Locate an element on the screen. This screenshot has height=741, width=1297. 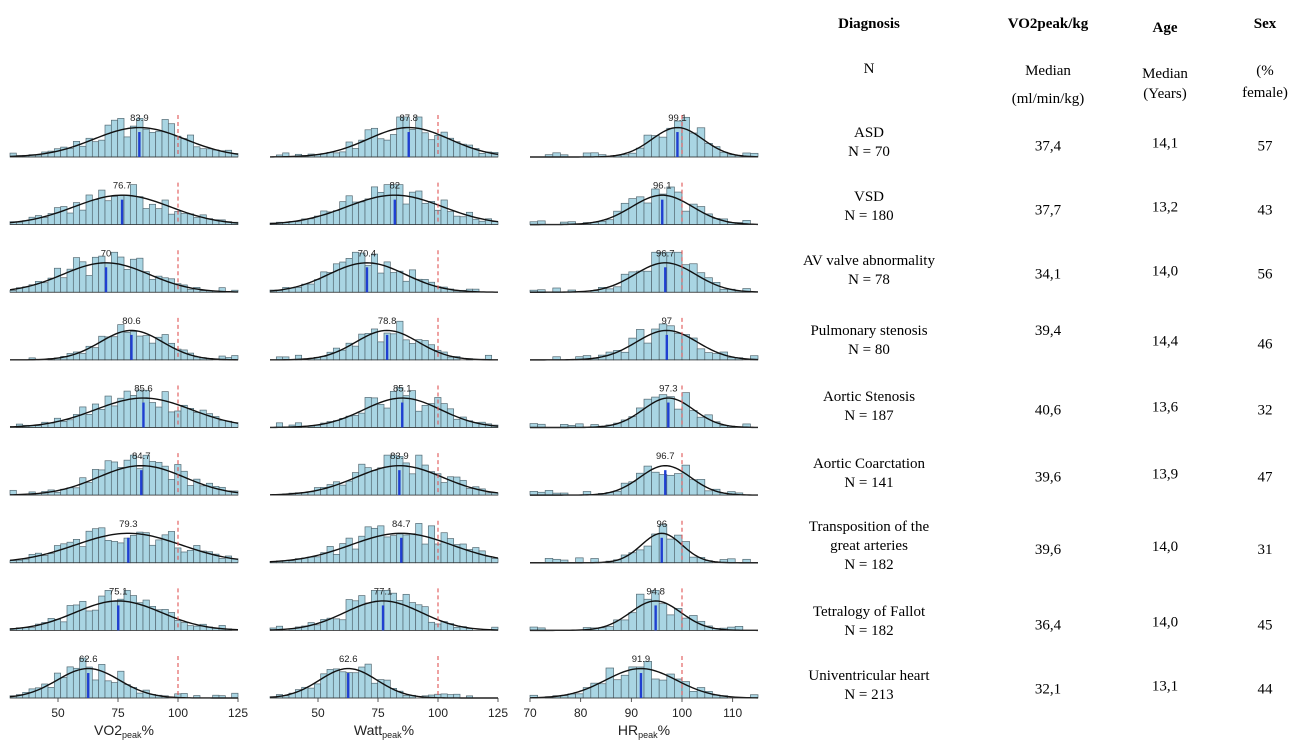
median-label: 83.9 is located at coordinates (139, 118).